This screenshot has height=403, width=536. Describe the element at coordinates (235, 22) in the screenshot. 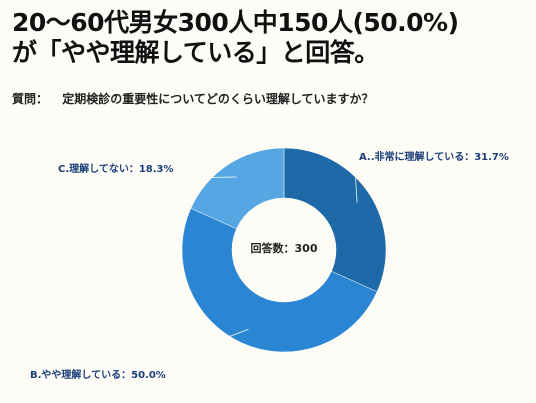

I see `headline-line-1: 20〜60代男女300人中150人(50.0%)` at that location.